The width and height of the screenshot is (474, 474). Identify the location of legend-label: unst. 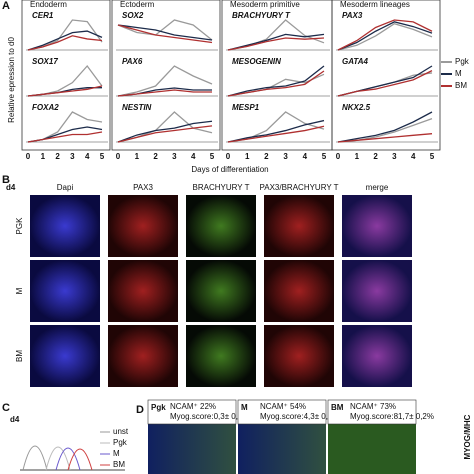
(121, 431).